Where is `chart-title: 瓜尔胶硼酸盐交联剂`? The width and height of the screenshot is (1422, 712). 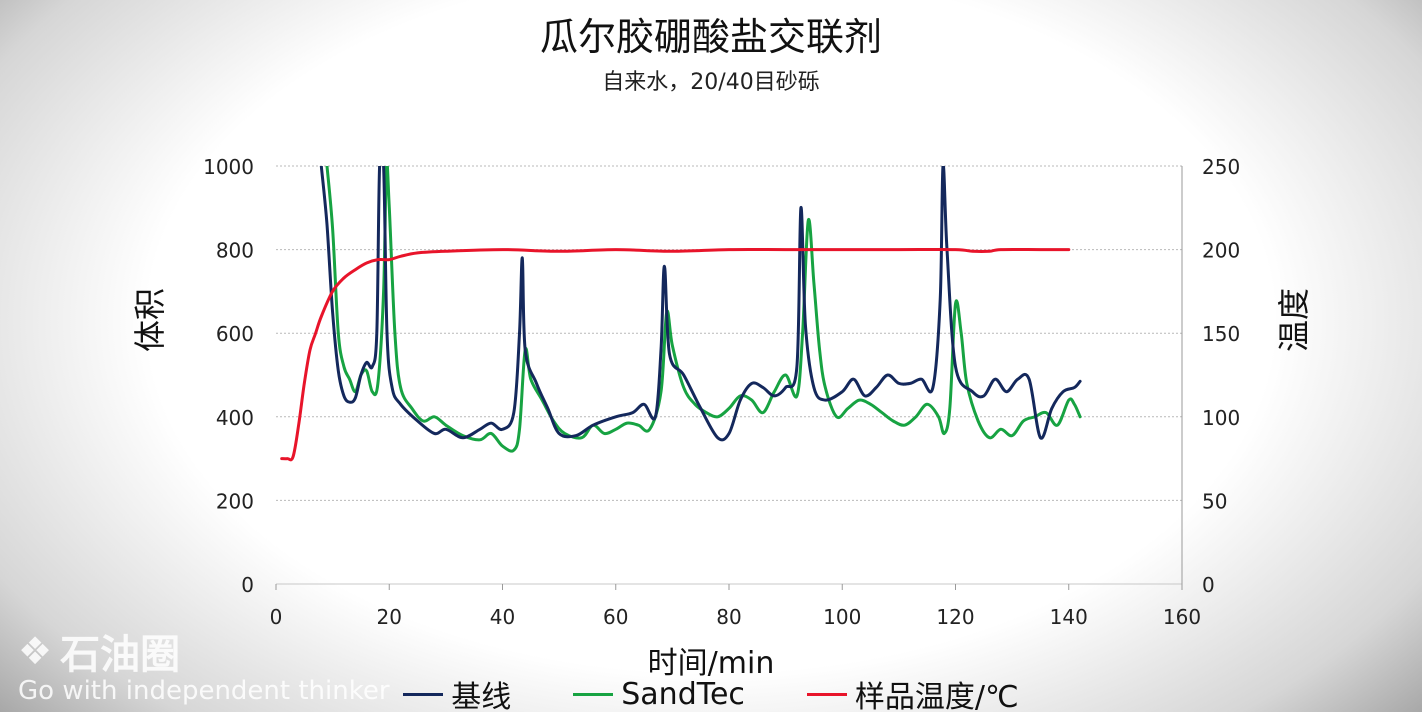 chart-title: 瓜尔胶硼酸盐交联剂 is located at coordinates (710, 37).